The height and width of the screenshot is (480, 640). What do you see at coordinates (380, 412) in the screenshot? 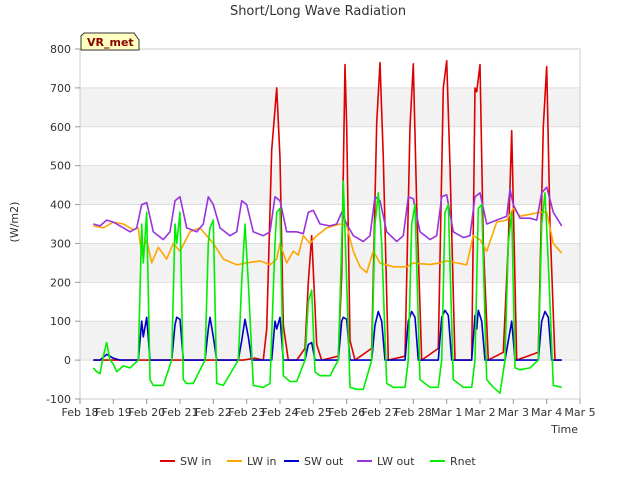
I see `x-tick-label: Feb 27` at bounding box center [380, 412].